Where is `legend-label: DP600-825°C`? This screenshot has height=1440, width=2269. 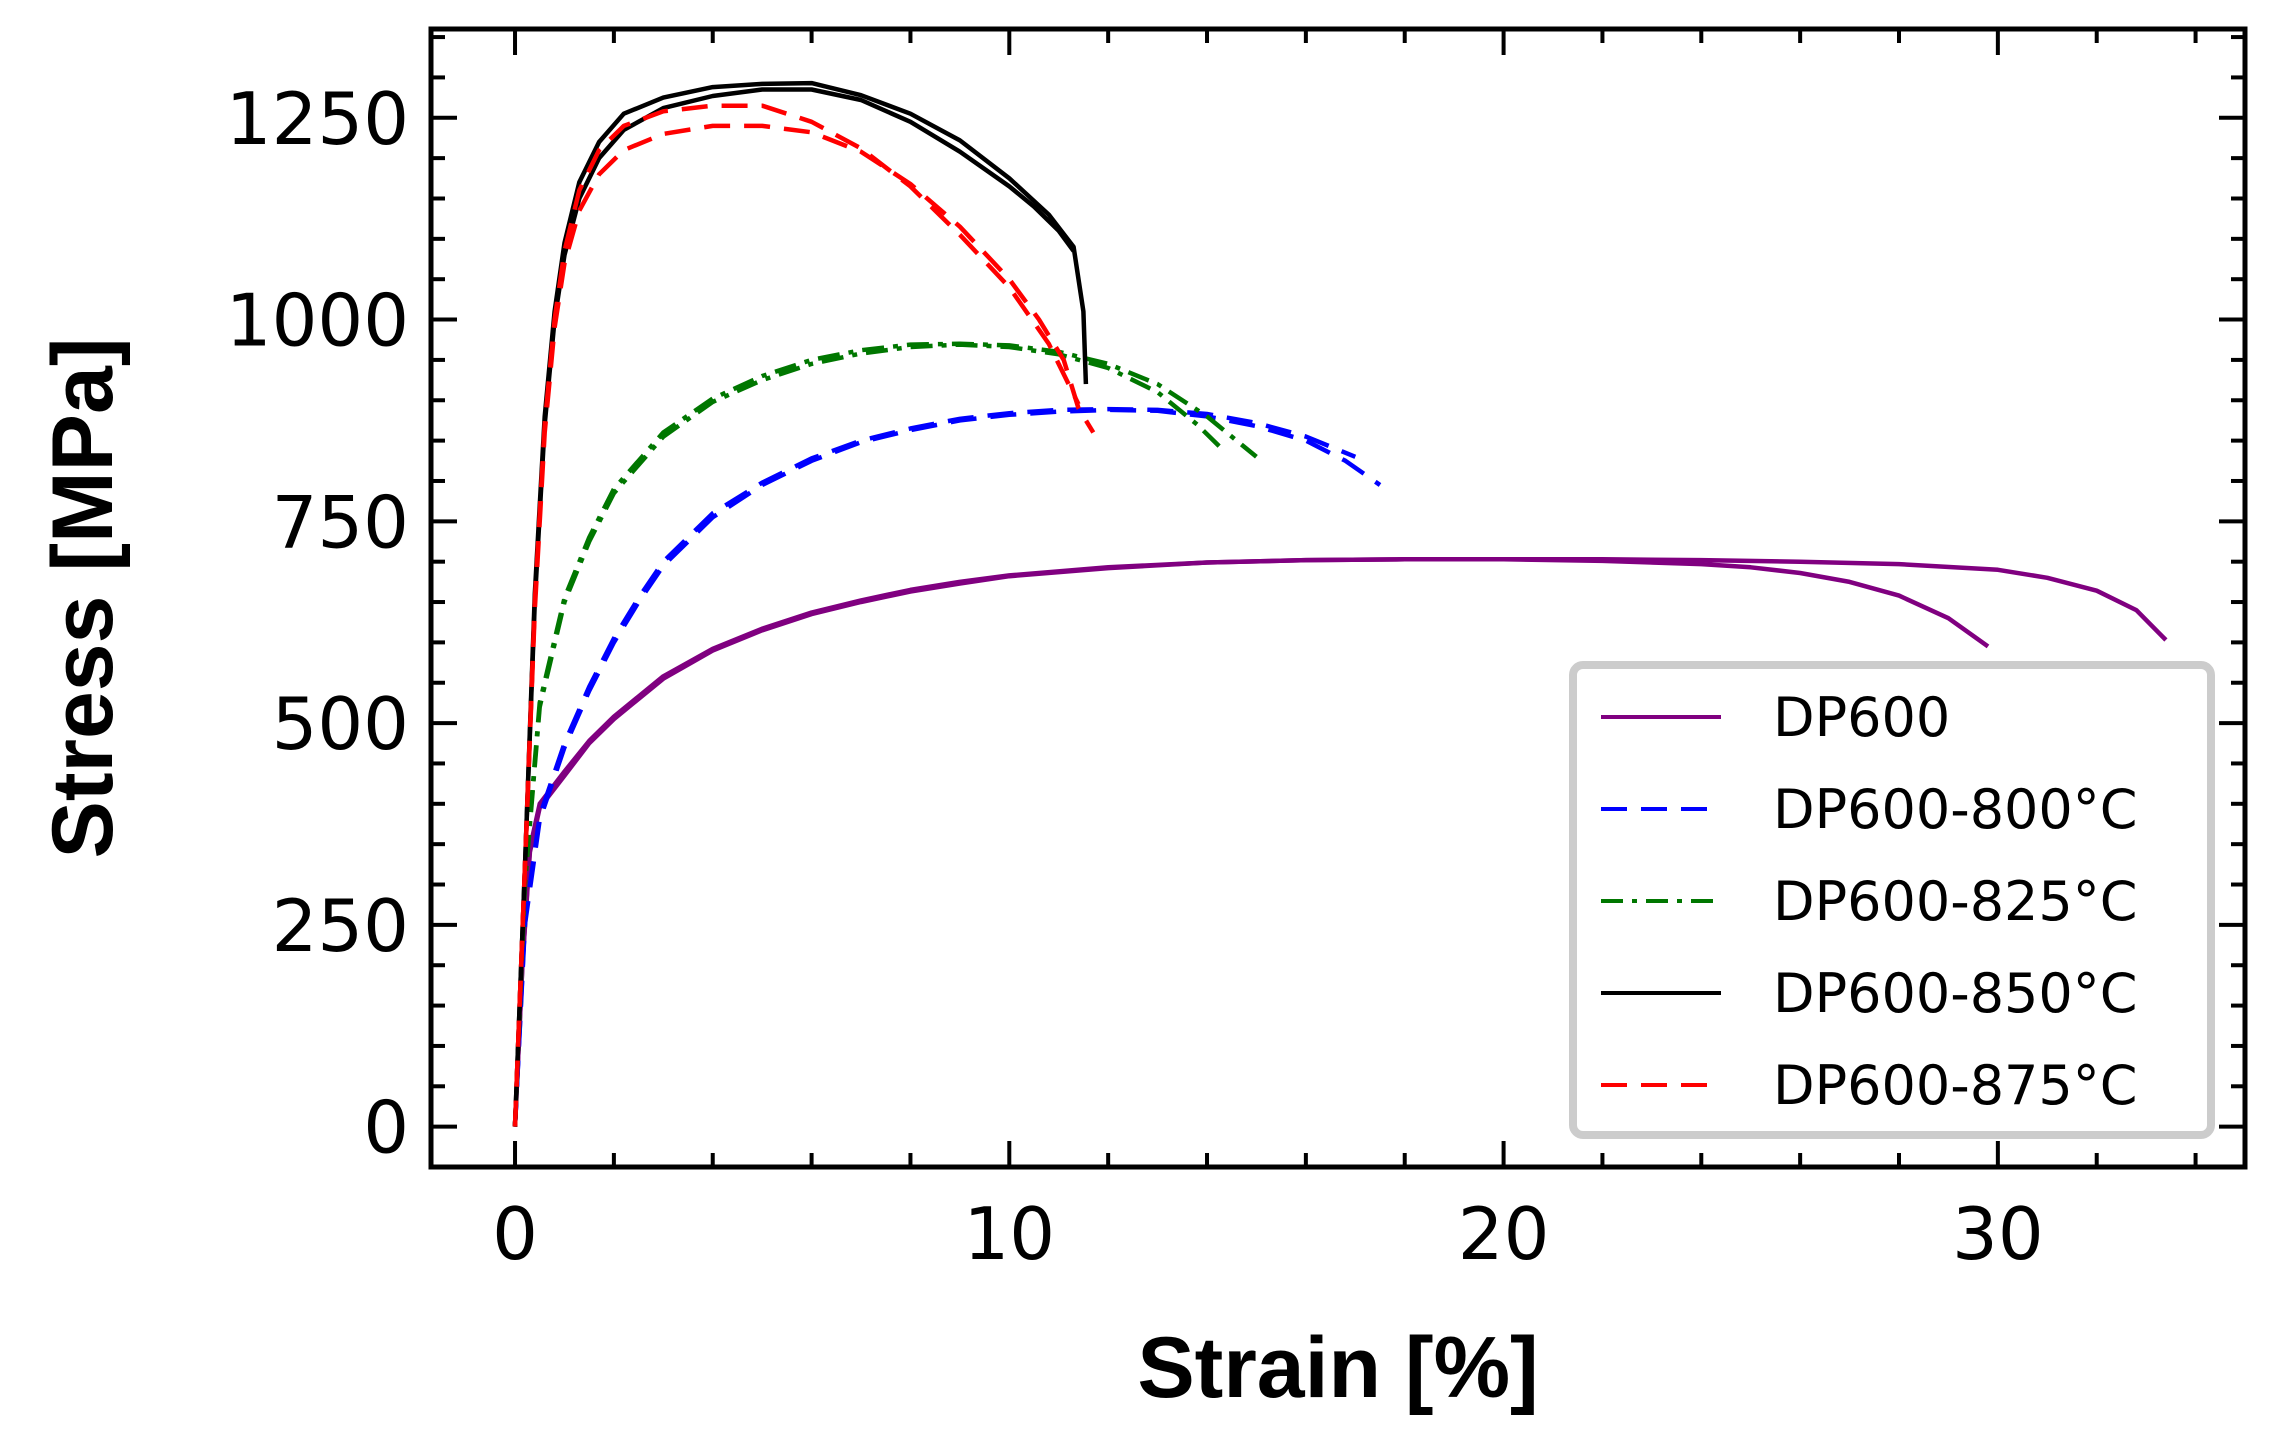 legend-label: DP600-825°C is located at coordinates (1955, 901).